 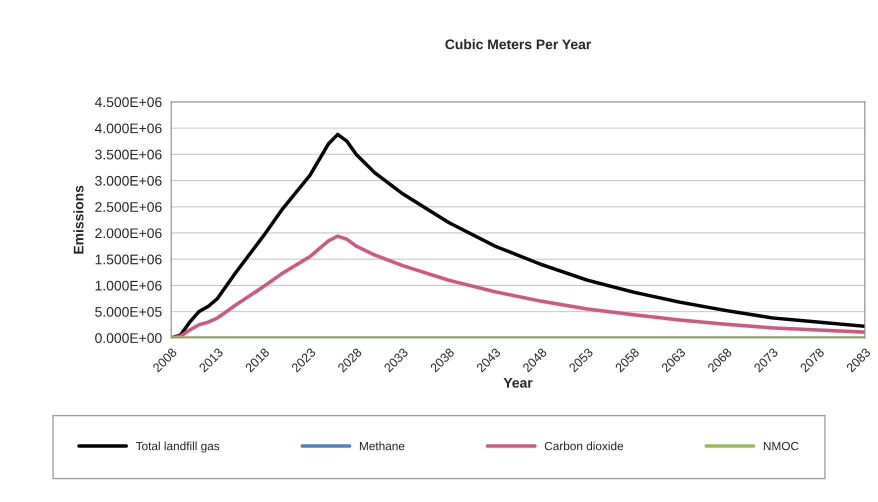 I want to click on legend-label: Total landfill gas, so click(x=178, y=447).